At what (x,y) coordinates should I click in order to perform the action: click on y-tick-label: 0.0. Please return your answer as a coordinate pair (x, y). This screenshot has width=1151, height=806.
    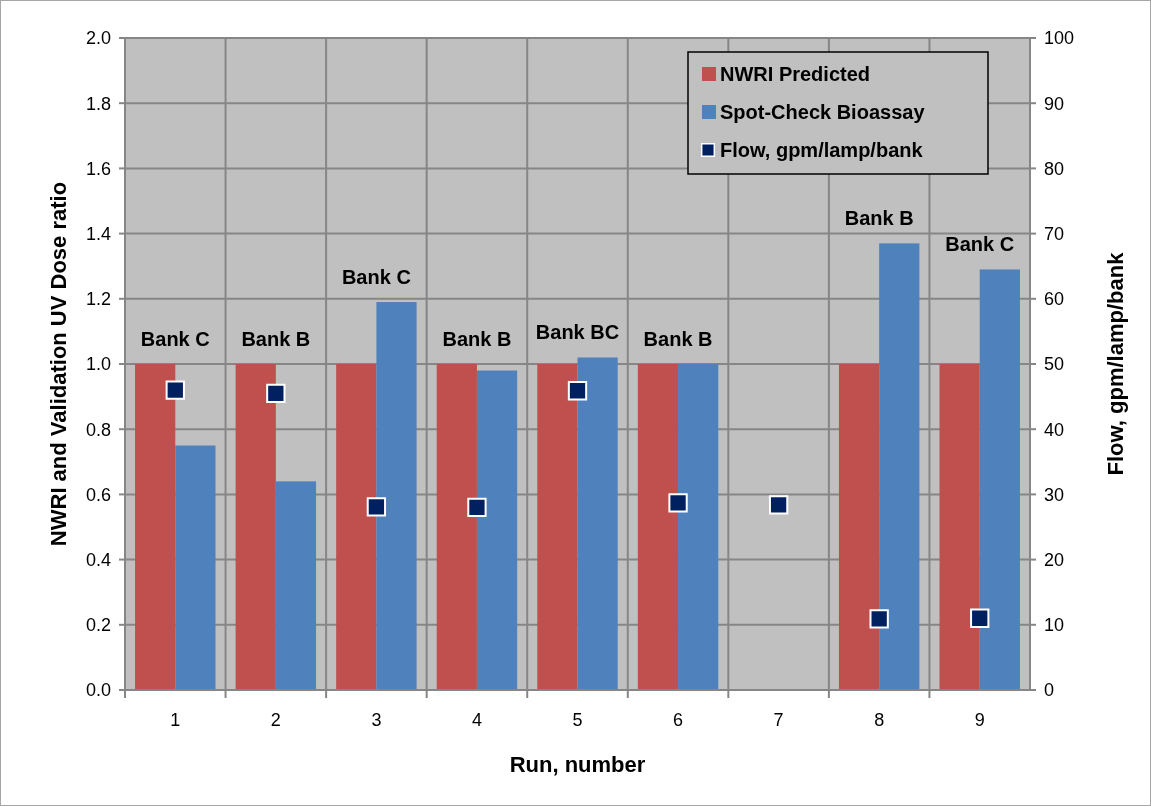
    Looking at the image, I should click on (98, 690).